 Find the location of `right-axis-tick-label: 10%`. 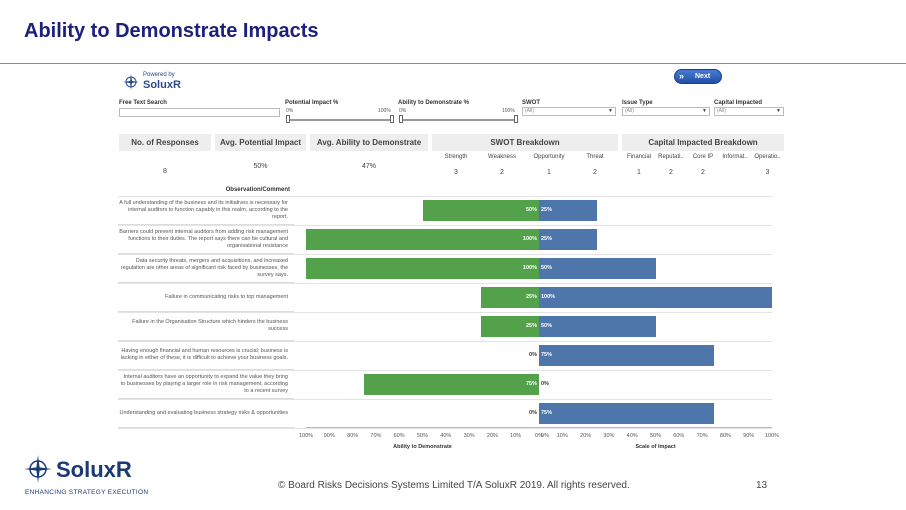

right-axis-tick-label: 10% is located at coordinates (562, 436).